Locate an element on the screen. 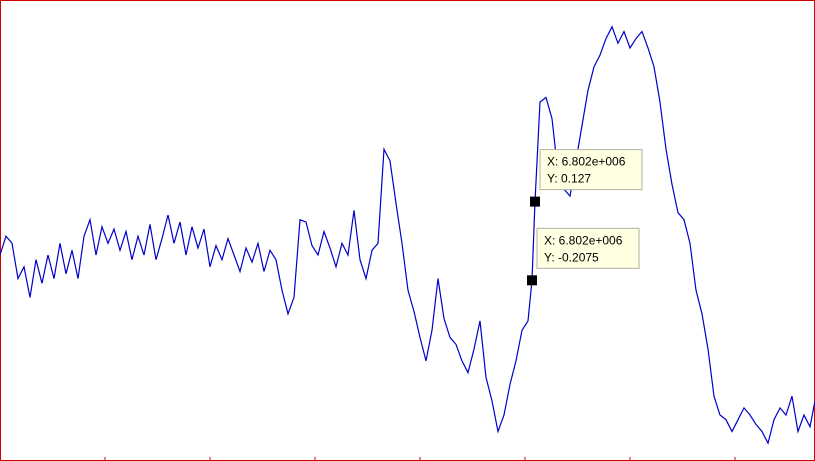  datatip-y-label: Y: -0.2075 is located at coordinates (571, 257).